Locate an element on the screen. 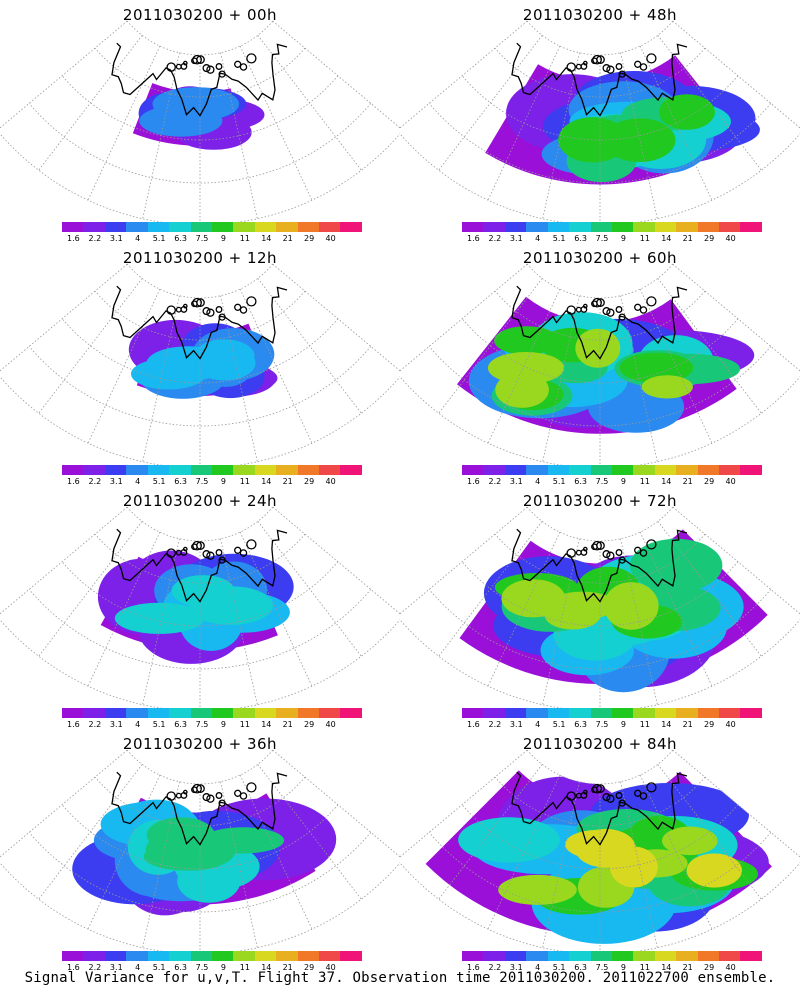 This screenshot has height=1000, width=800. colorbar-labels: 1.6 2.2 3.1 4 5.1 6.3 7.5 9 11 14 21 29 40 is located at coordinates (612, 239).